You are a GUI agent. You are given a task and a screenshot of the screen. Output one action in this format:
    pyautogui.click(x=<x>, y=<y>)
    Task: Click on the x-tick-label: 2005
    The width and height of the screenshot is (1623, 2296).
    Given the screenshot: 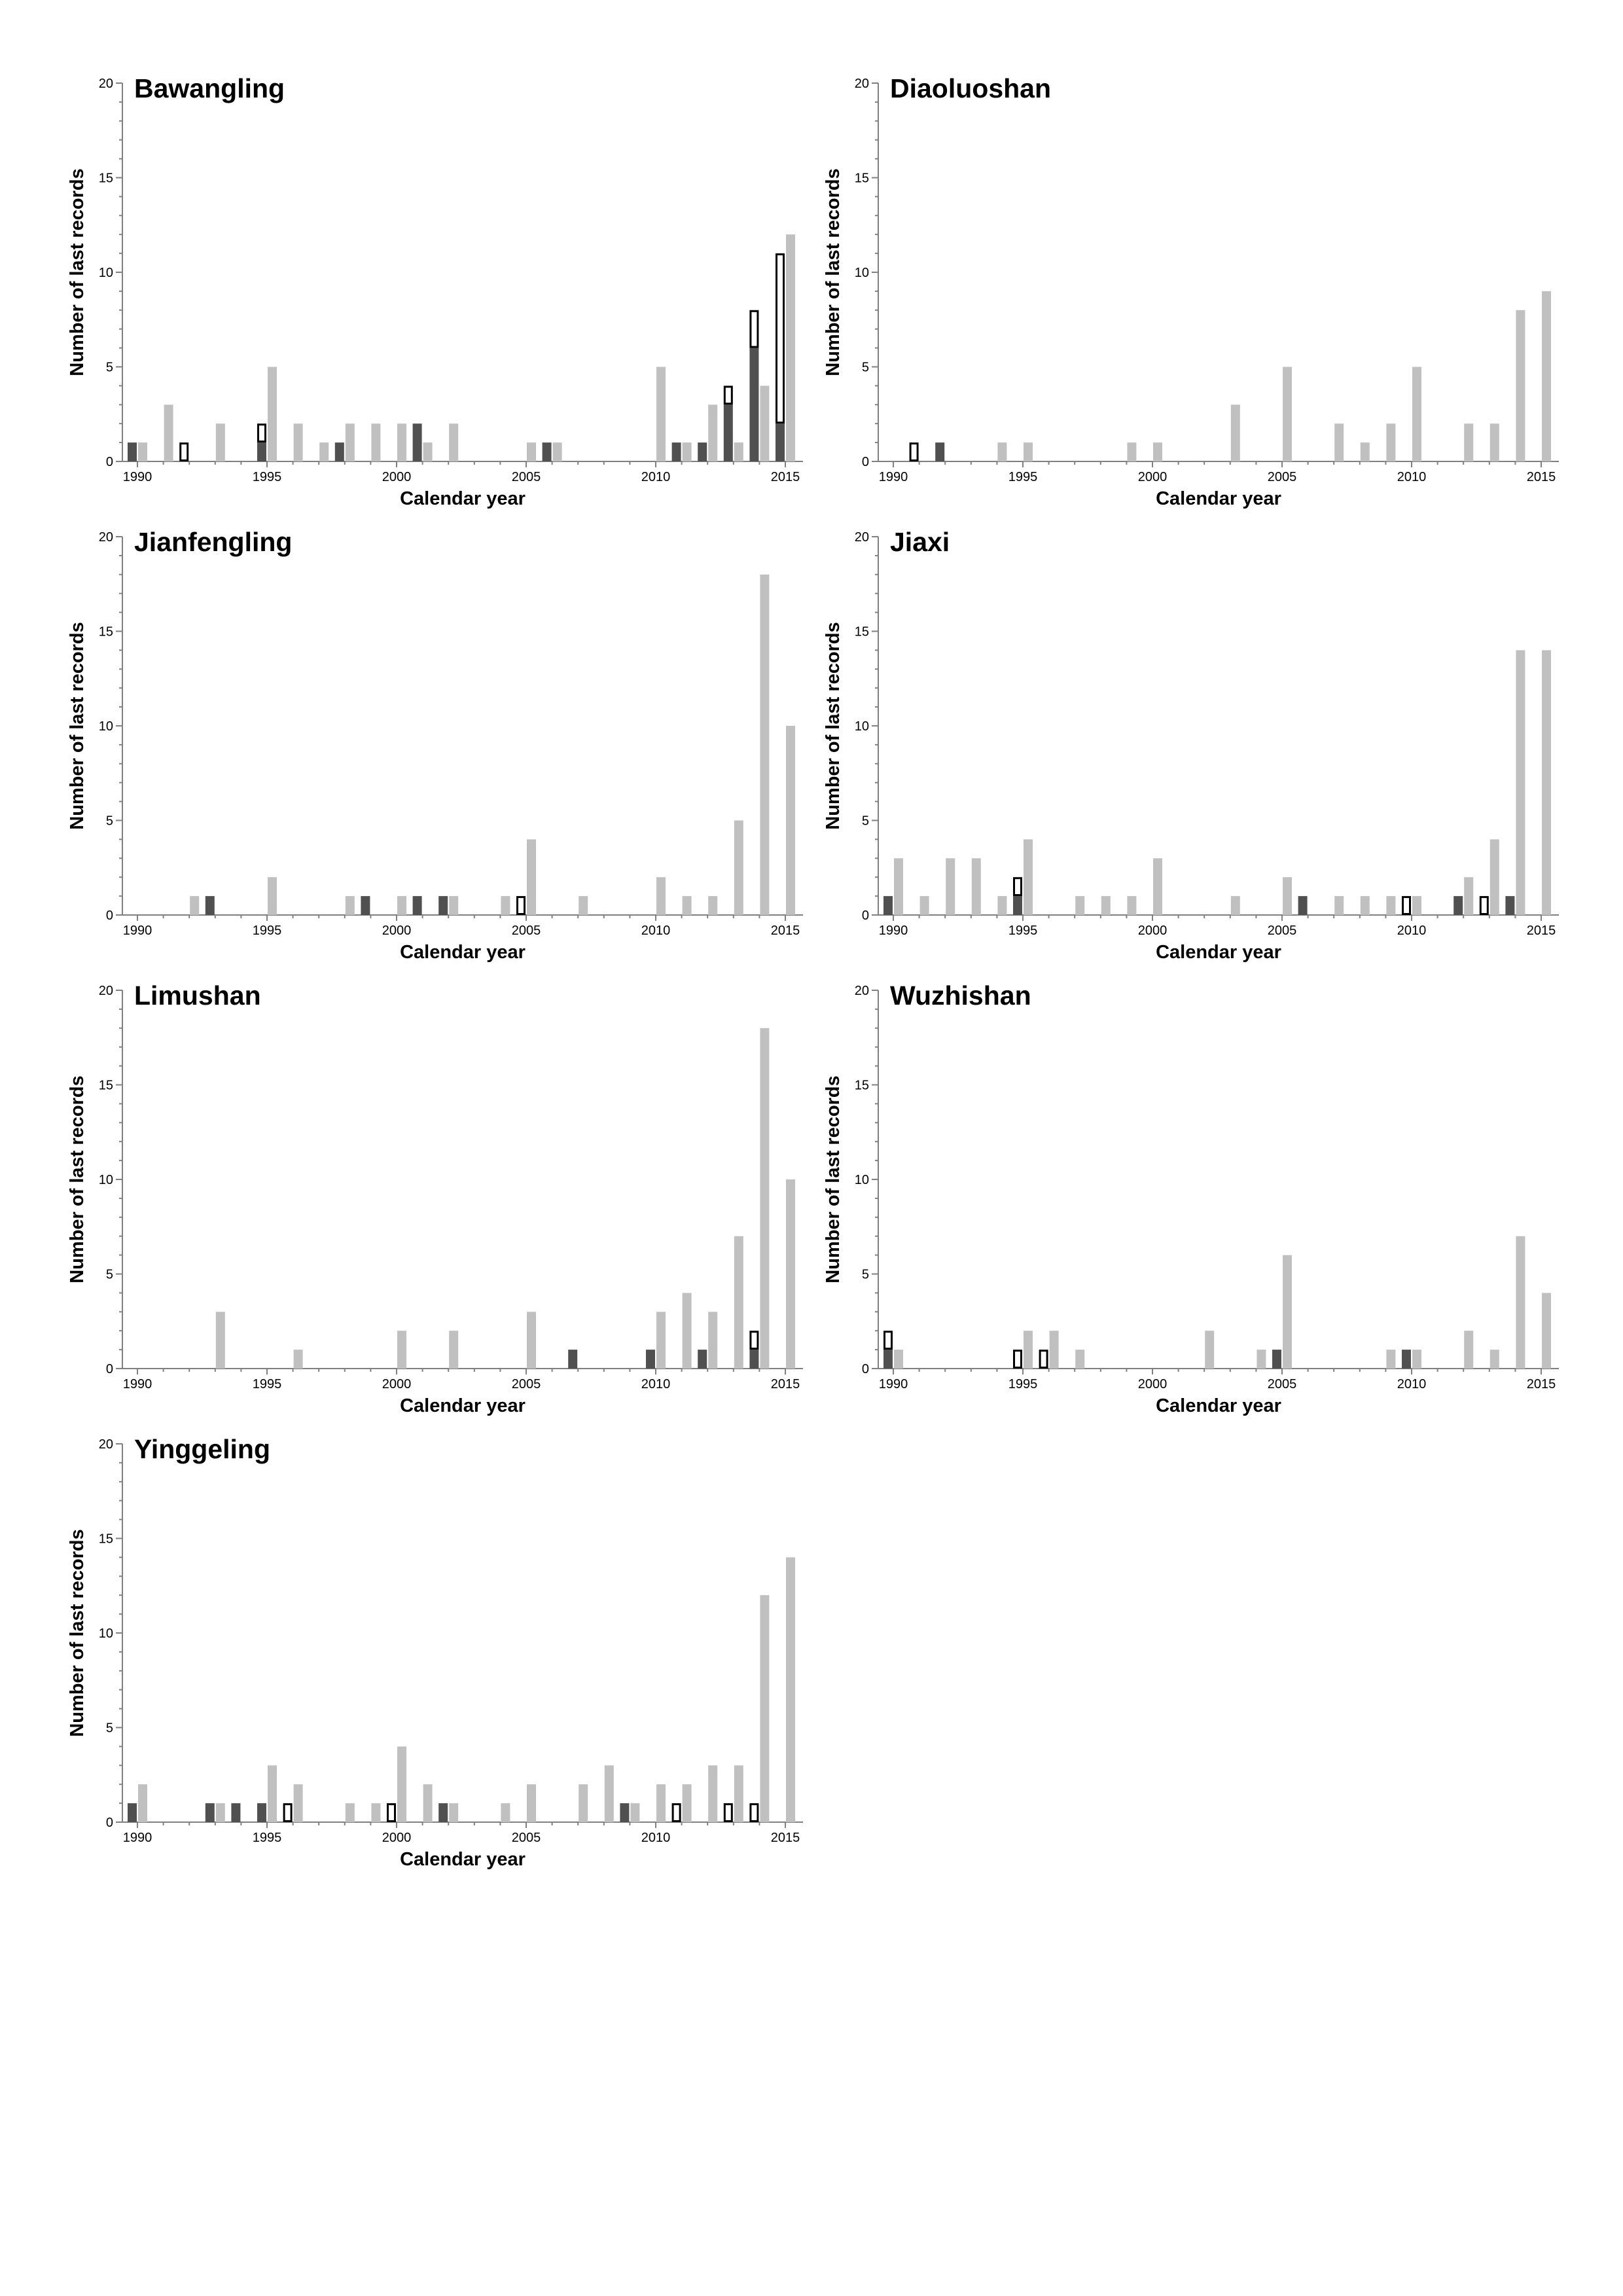 What is the action you would take?
    pyautogui.click(x=1283, y=1384)
    